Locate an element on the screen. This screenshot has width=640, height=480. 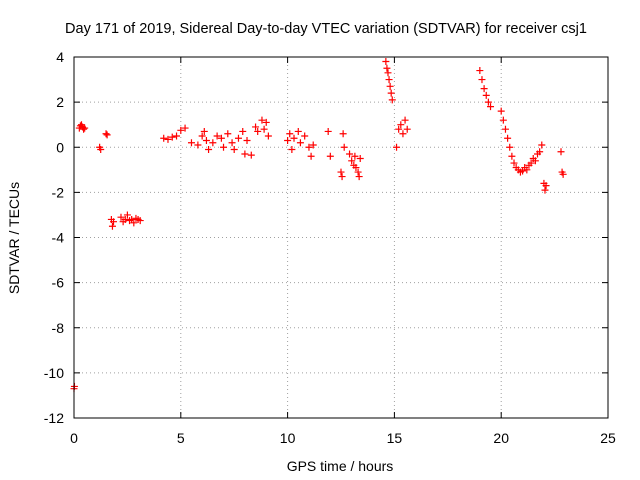
y-axis-label: SDTVAR / TECUs is located at coordinates (14, 238).